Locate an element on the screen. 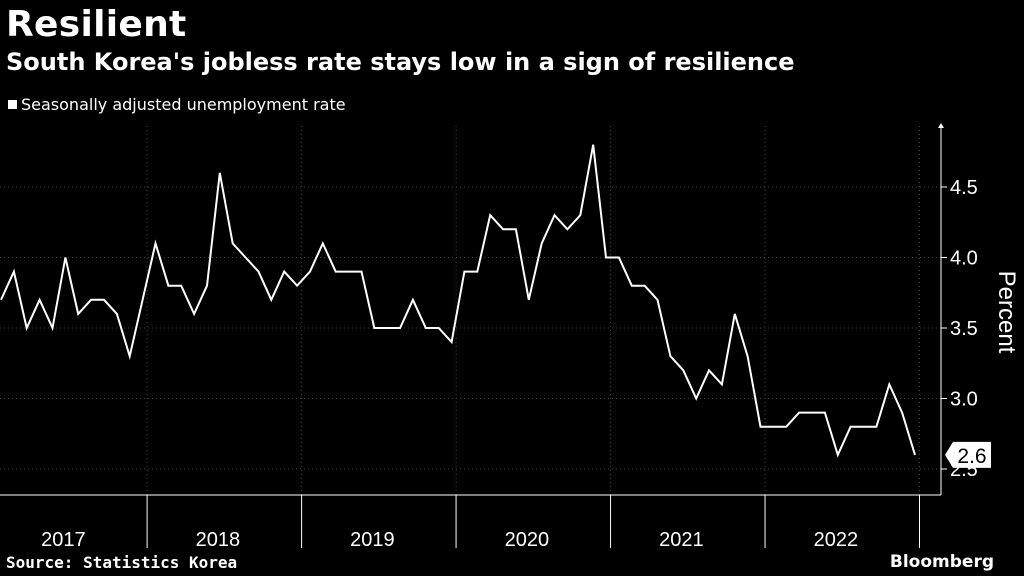  x-tick-label: 2019 is located at coordinates (372, 540).